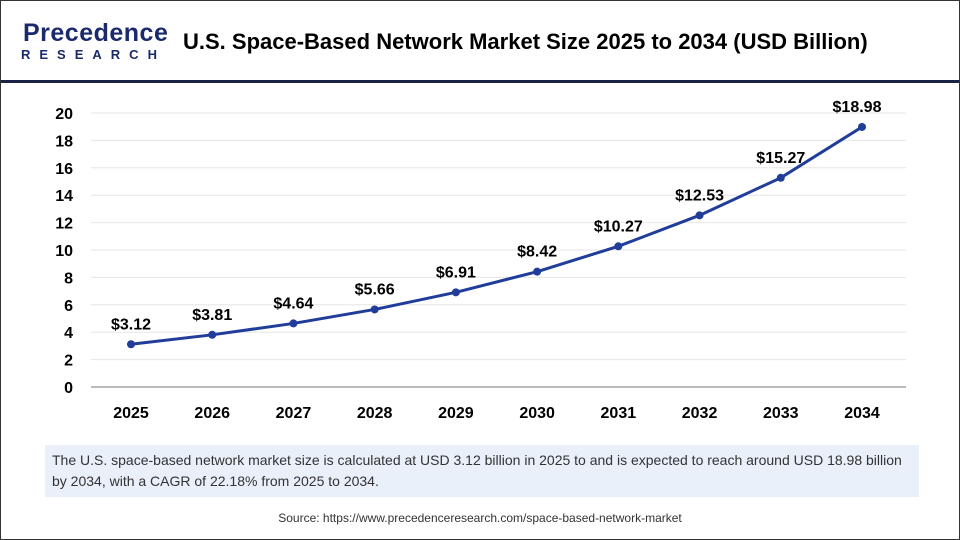 The height and width of the screenshot is (540, 960). What do you see at coordinates (64, 141) in the screenshot?
I see `y-tick-label: 18` at bounding box center [64, 141].